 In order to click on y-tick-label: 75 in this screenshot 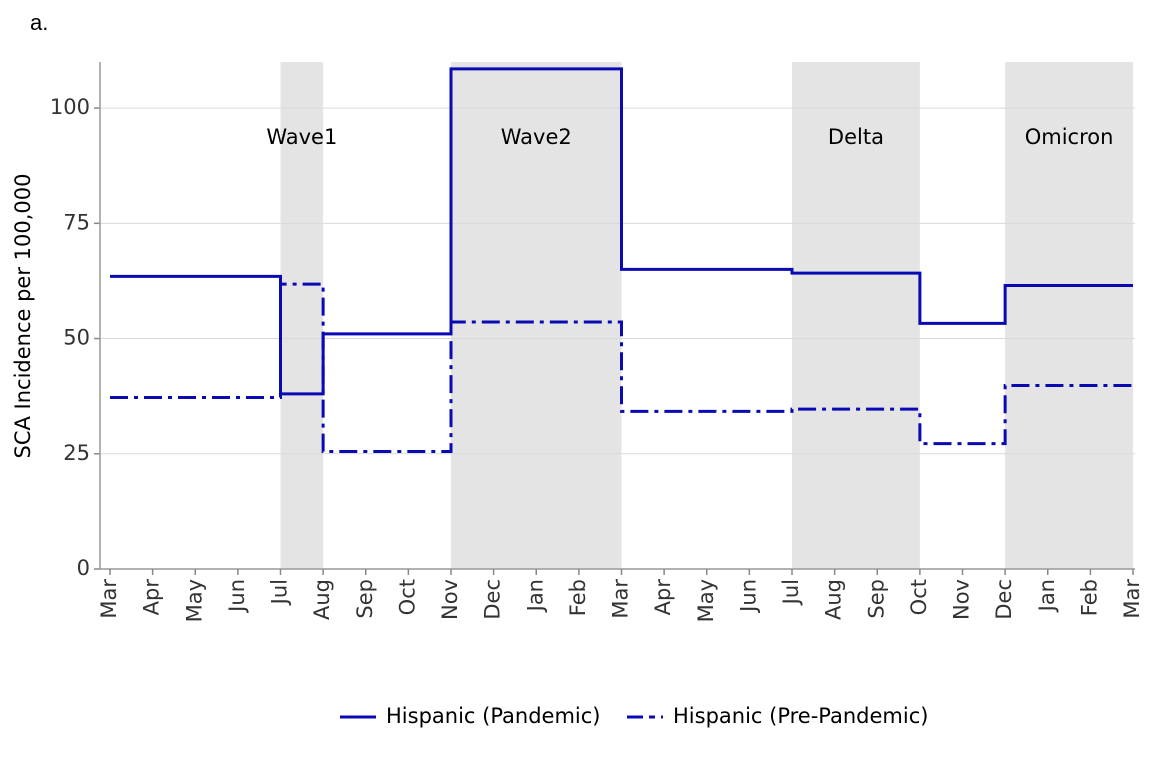, I will do `click(76, 222)`.